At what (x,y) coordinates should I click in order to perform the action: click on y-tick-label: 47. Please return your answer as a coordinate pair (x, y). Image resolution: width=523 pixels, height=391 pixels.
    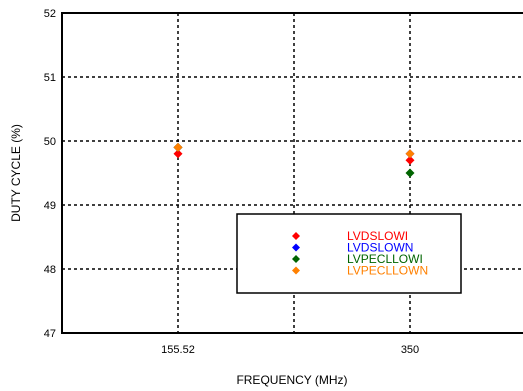
    Looking at the image, I should click on (50, 334).